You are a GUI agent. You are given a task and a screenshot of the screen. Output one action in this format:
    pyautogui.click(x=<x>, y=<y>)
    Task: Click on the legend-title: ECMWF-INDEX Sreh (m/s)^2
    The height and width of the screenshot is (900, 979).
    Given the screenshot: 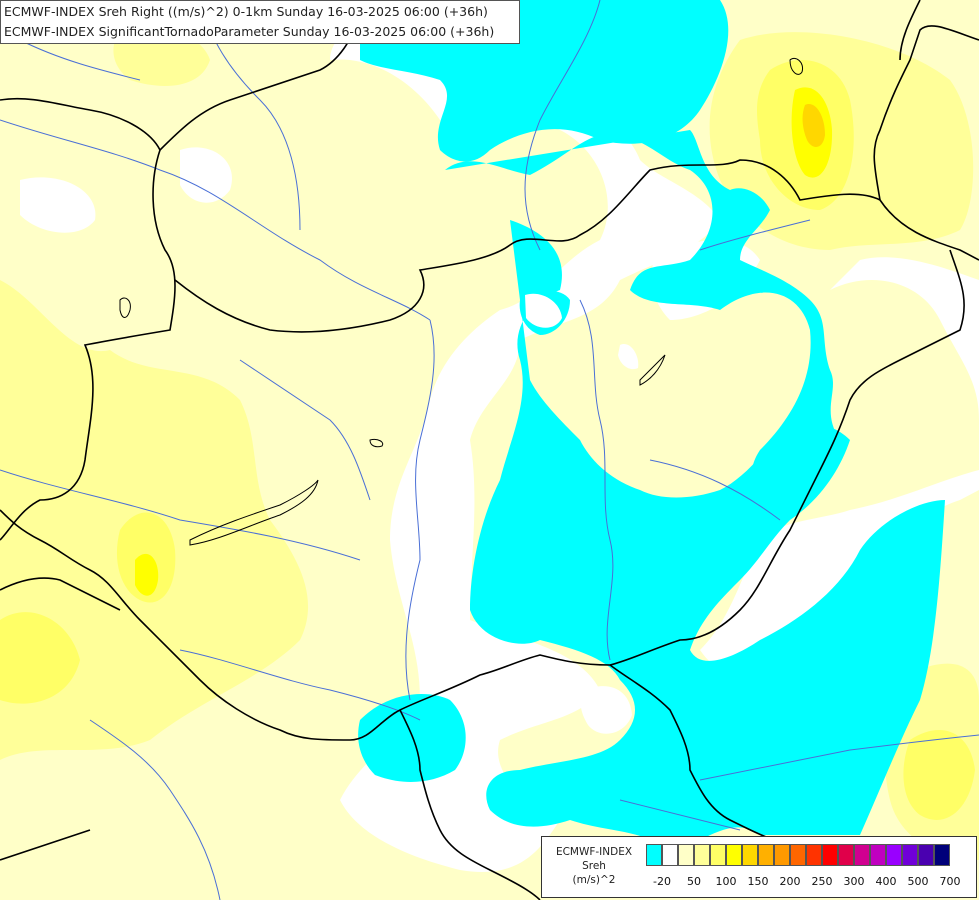 What is the action you would take?
    pyautogui.click(x=594, y=866)
    